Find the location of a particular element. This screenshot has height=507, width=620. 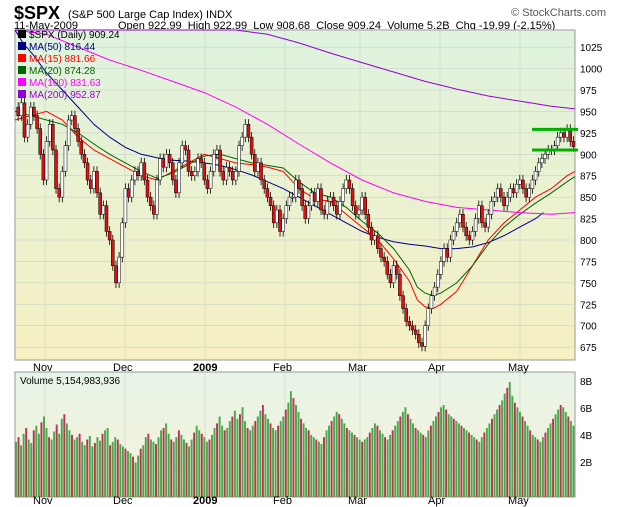

legend-label: MA(200) 952.87 is located at coordinates (65, 95).